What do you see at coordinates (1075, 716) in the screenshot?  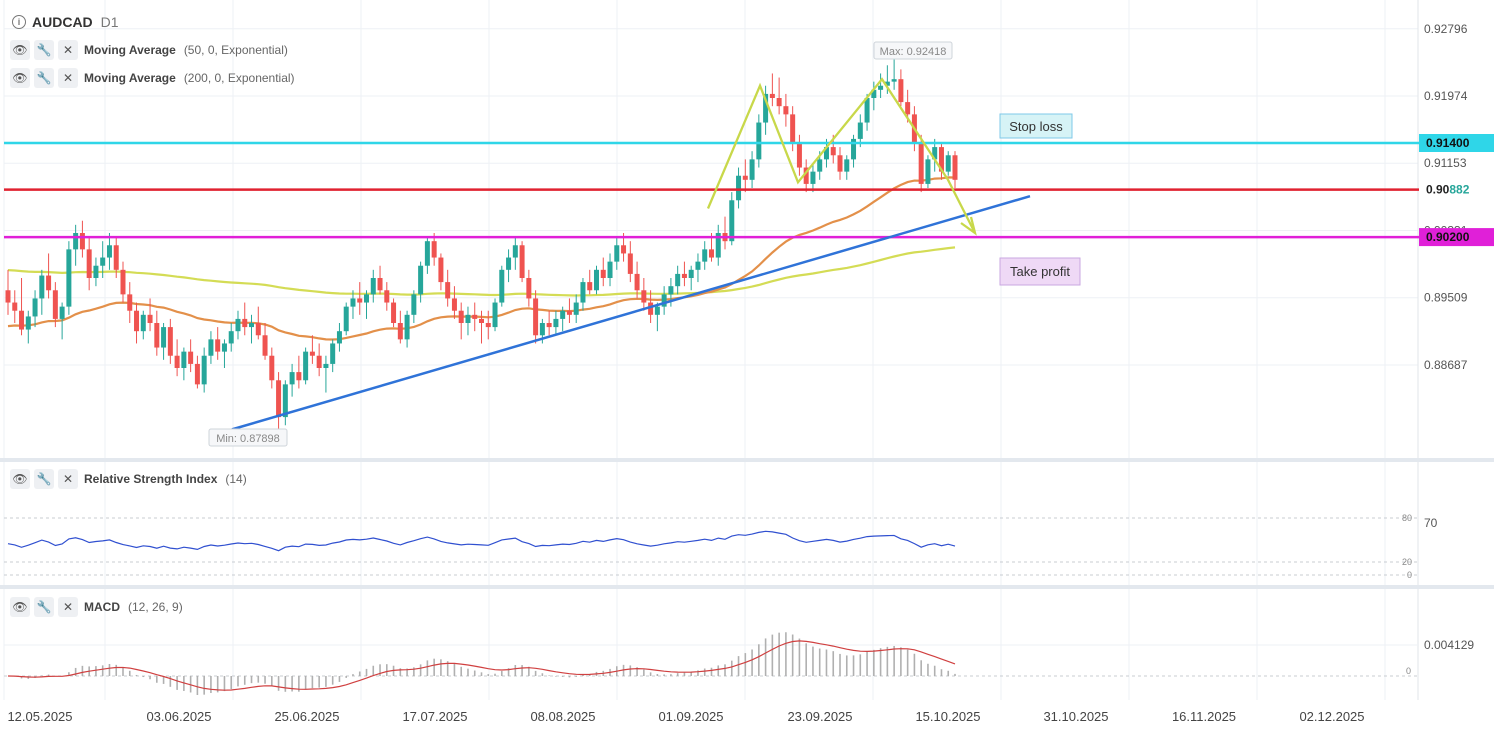 I see `time-tick-label: 31.10.2025` at bounding box center [1075, 716].